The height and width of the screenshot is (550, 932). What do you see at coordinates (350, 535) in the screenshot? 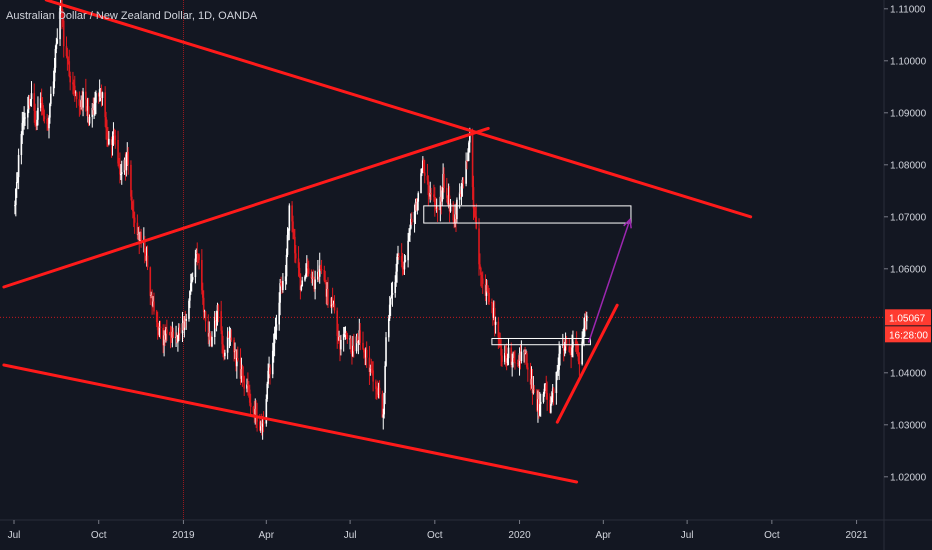
I see `time-tick-label: Jul` at bounding box center [350, 535].